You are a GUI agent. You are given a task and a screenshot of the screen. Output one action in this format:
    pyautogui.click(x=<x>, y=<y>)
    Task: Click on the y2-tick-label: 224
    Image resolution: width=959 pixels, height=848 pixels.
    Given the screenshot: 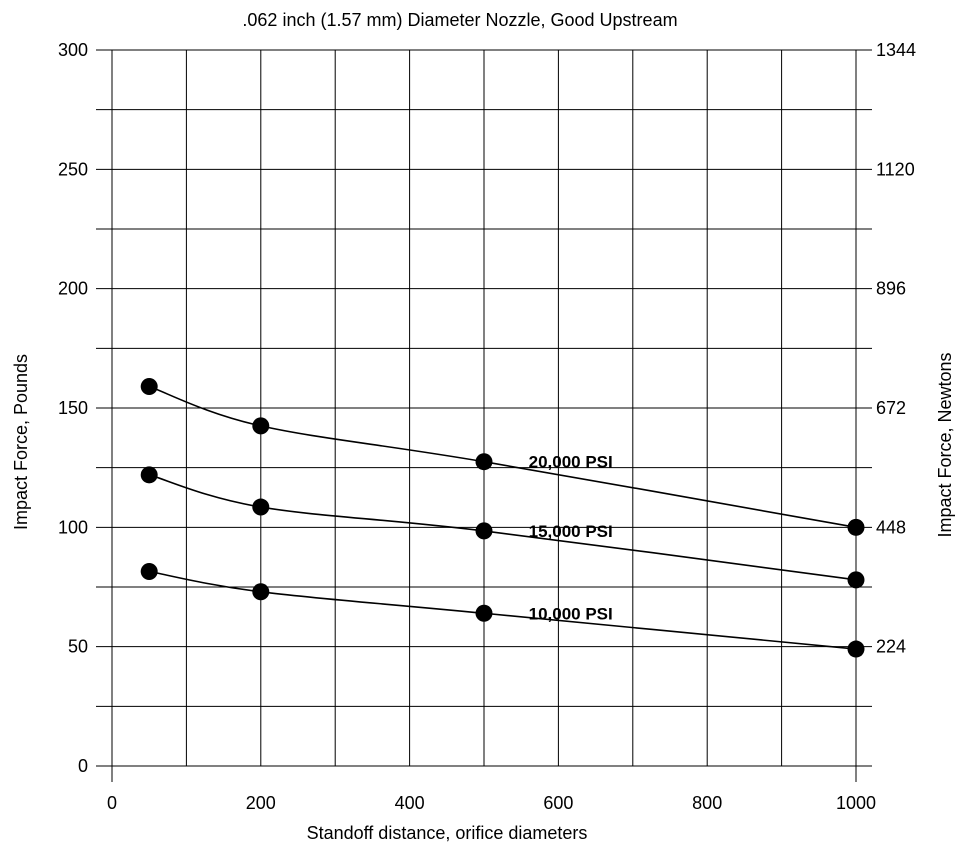 What is the action you would take?
    pyautogui.click(x=891, y=647)
    